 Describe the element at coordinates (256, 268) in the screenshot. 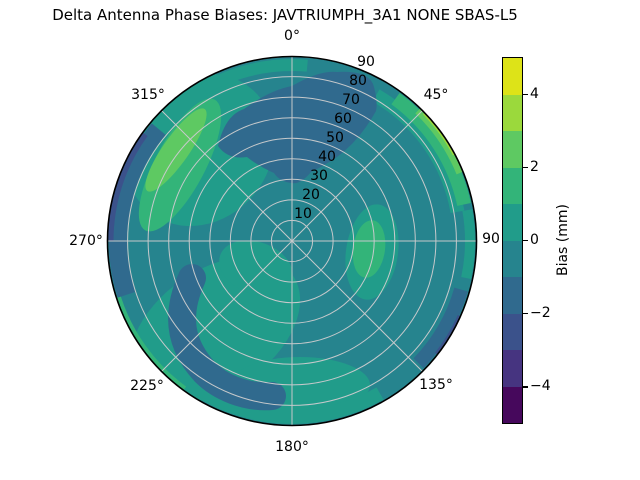

I see `contour-region-center-teal` at that location.